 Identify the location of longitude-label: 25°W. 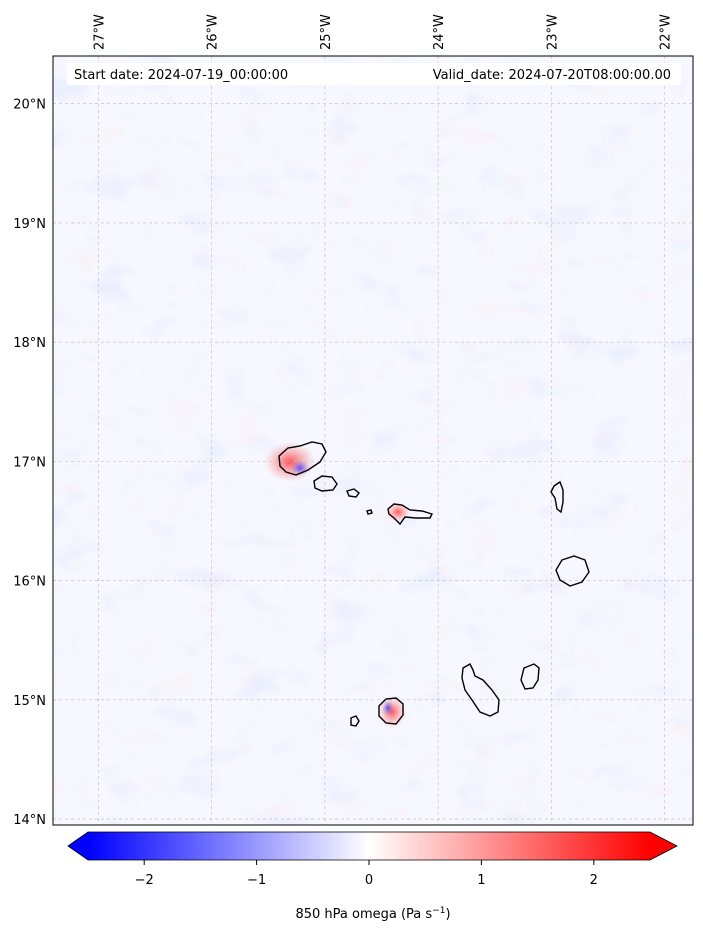
(326, 32).